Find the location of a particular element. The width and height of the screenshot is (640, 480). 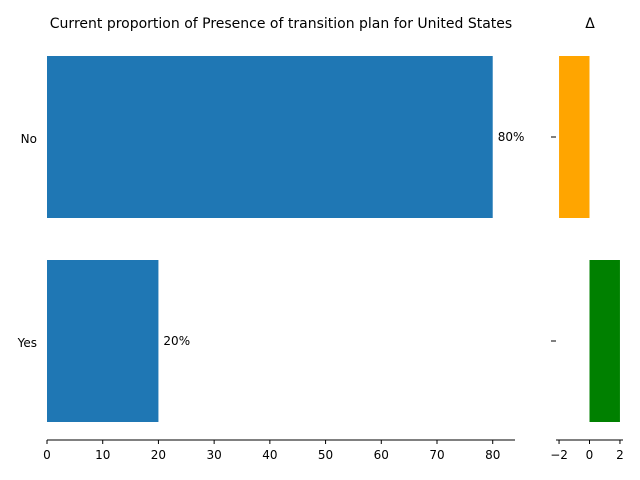

x-tick-label-80: 80 is located at coordinates (492, 455).